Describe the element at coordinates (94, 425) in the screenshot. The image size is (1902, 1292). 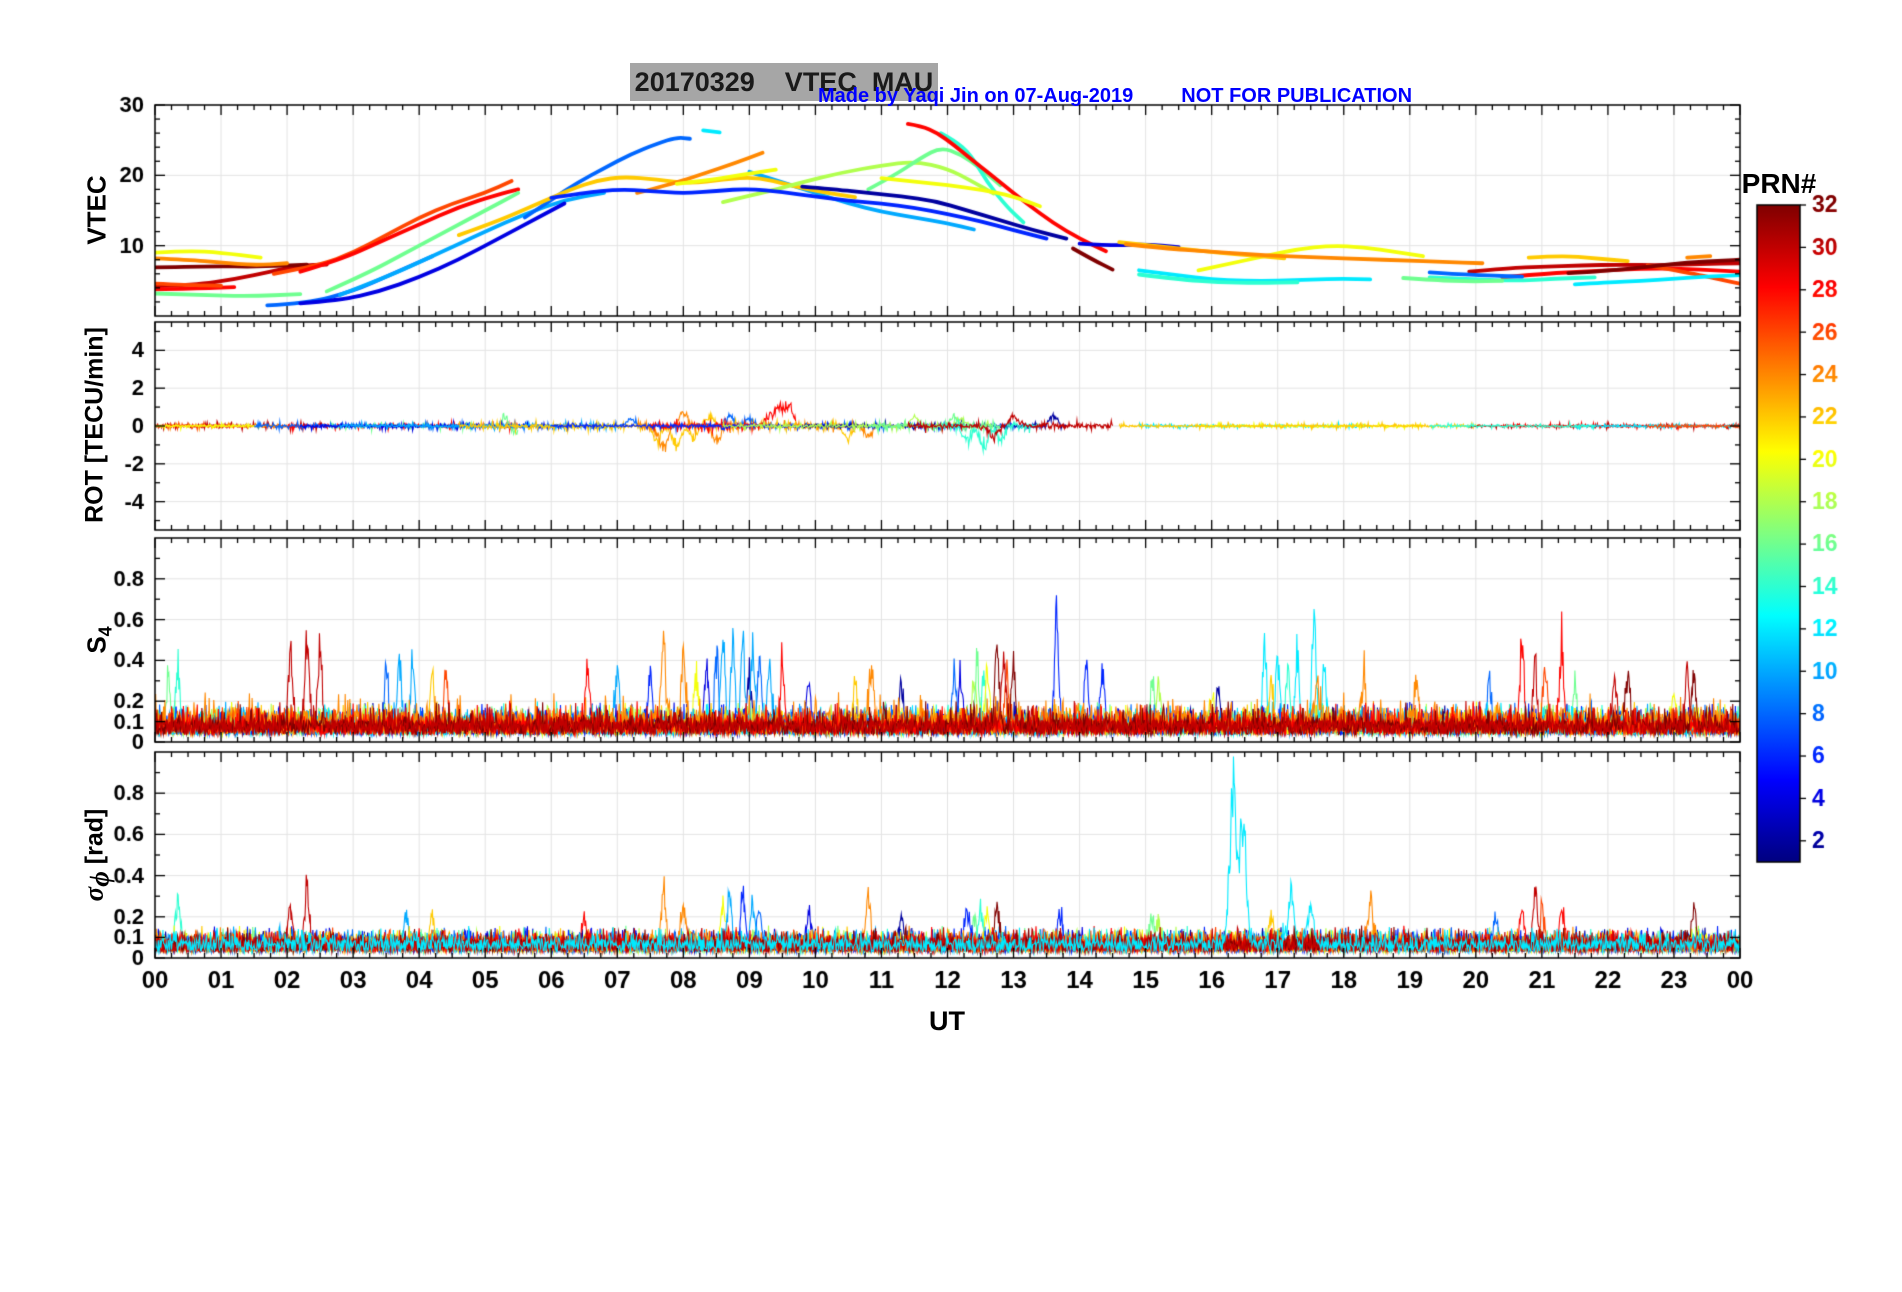
I see `rot-axis-label: ROT [TECU/min]` at that location.